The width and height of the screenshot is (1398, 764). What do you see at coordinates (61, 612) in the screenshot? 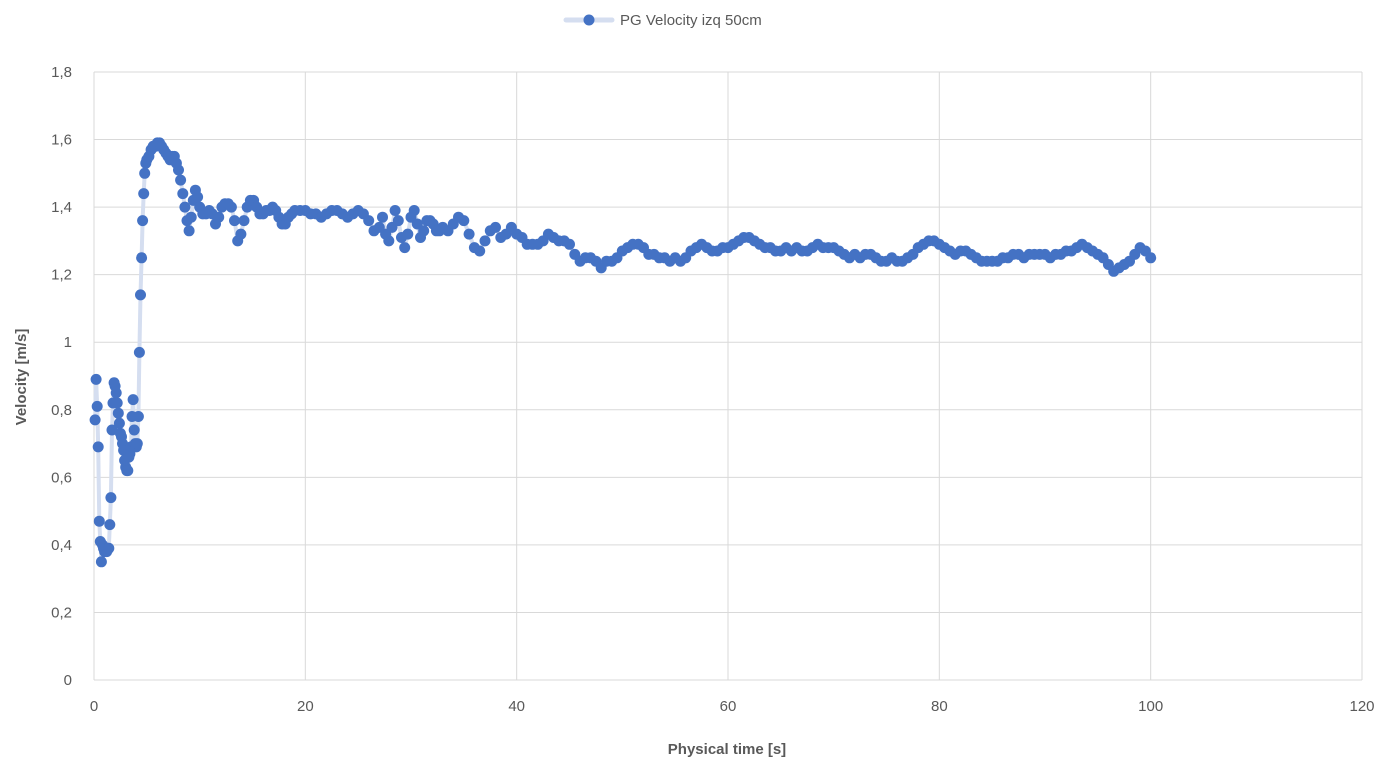
I see `y-tick-label: 0,2` at bounding box center [61, 612].